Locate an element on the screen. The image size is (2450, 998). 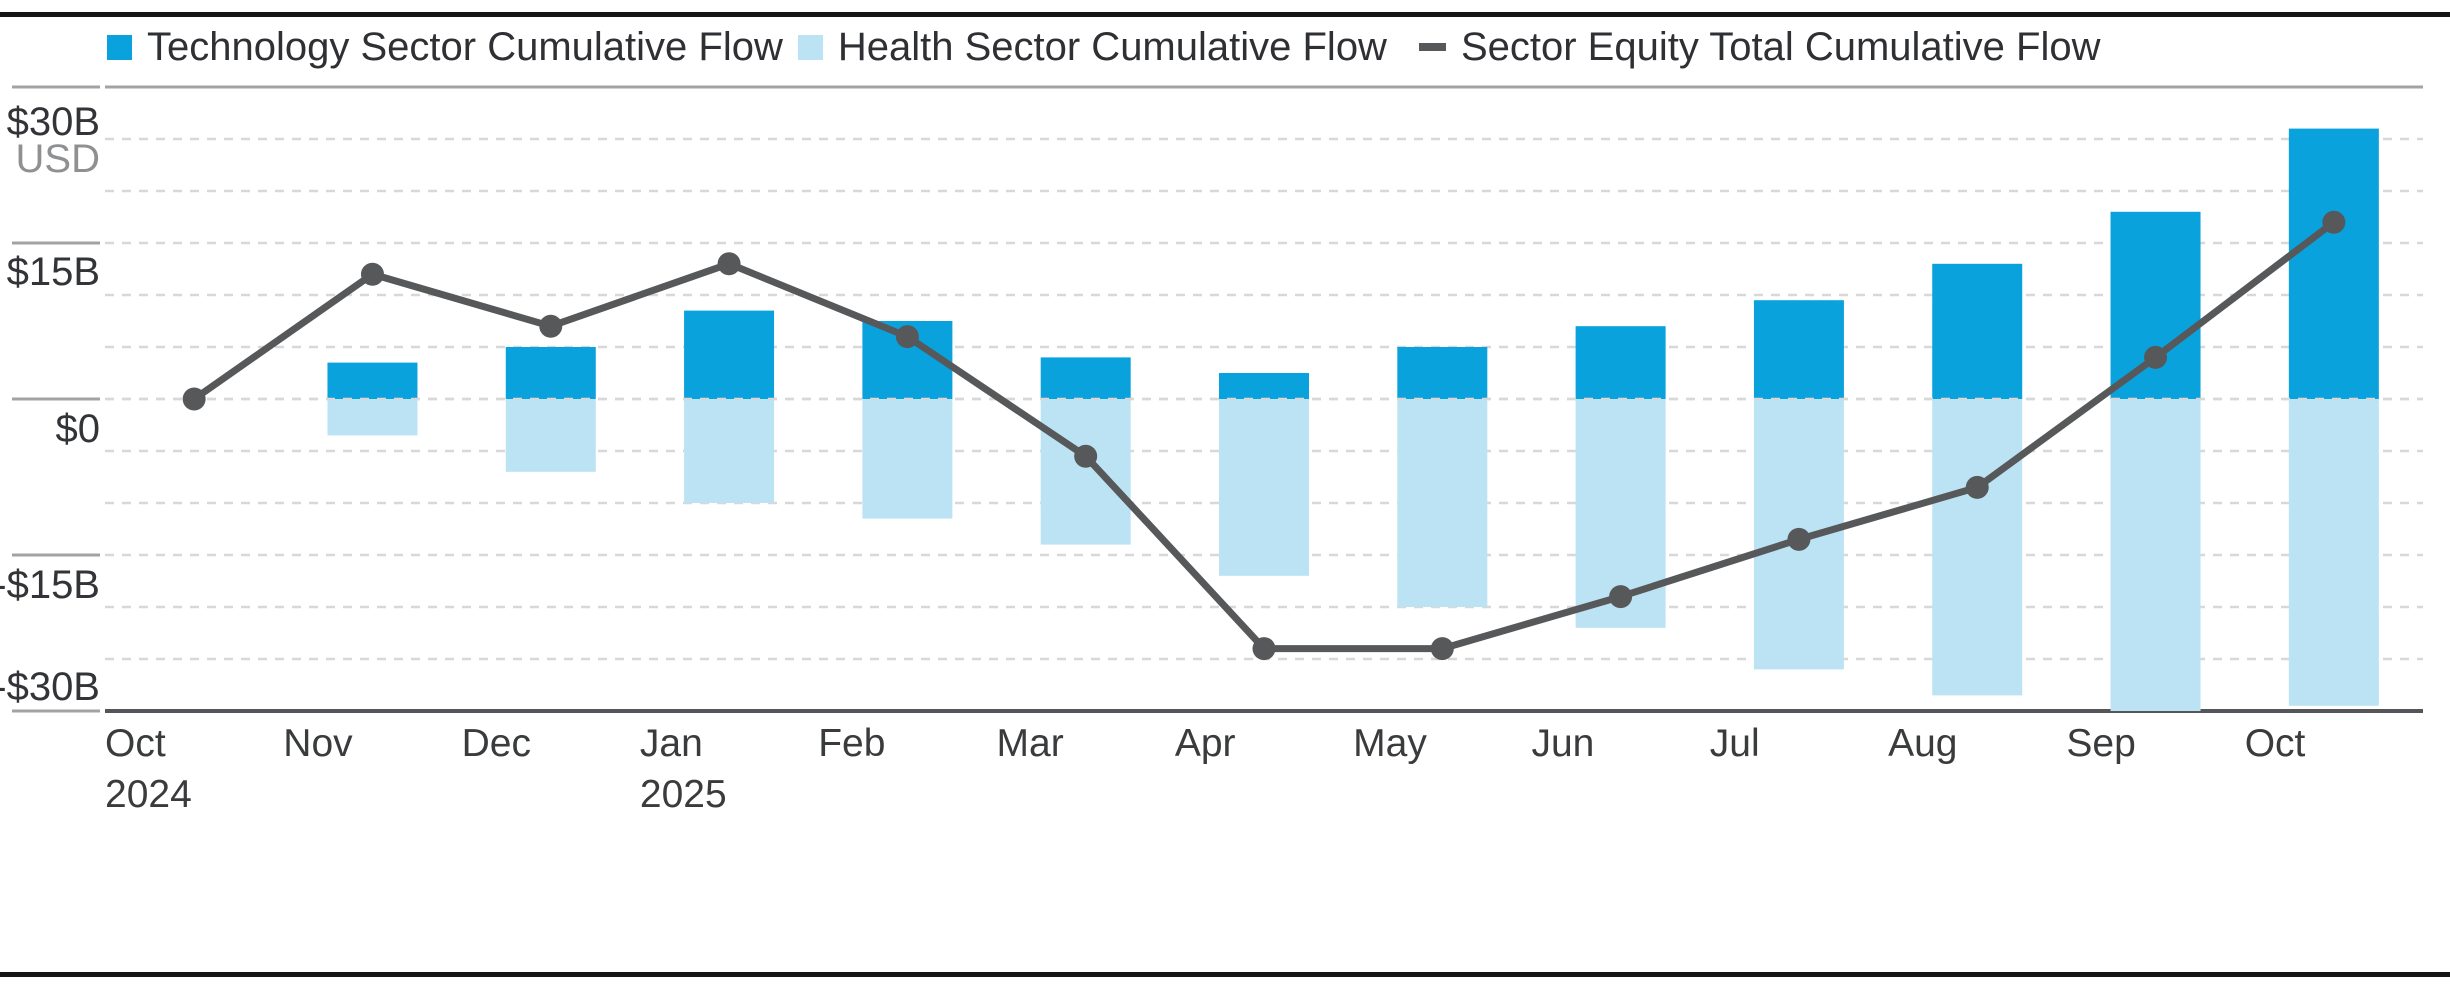
y-axis-unit-label: USD is located at coordinates (58, 159).